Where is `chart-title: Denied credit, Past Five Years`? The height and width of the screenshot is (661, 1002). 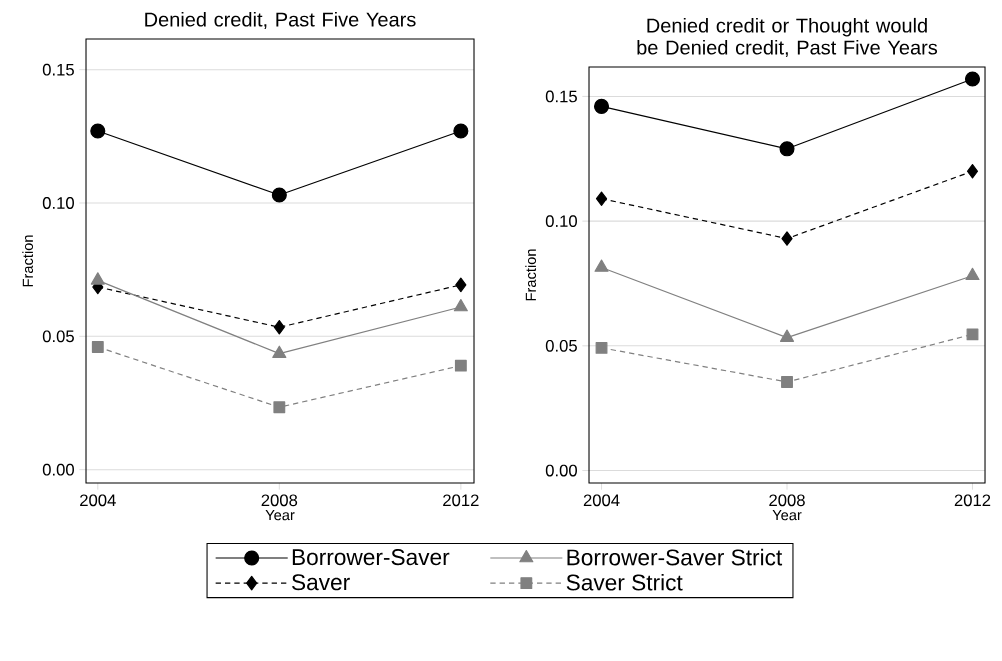 chart-title: Denied credit, Past Five Years is located at coordinates (280, 20).